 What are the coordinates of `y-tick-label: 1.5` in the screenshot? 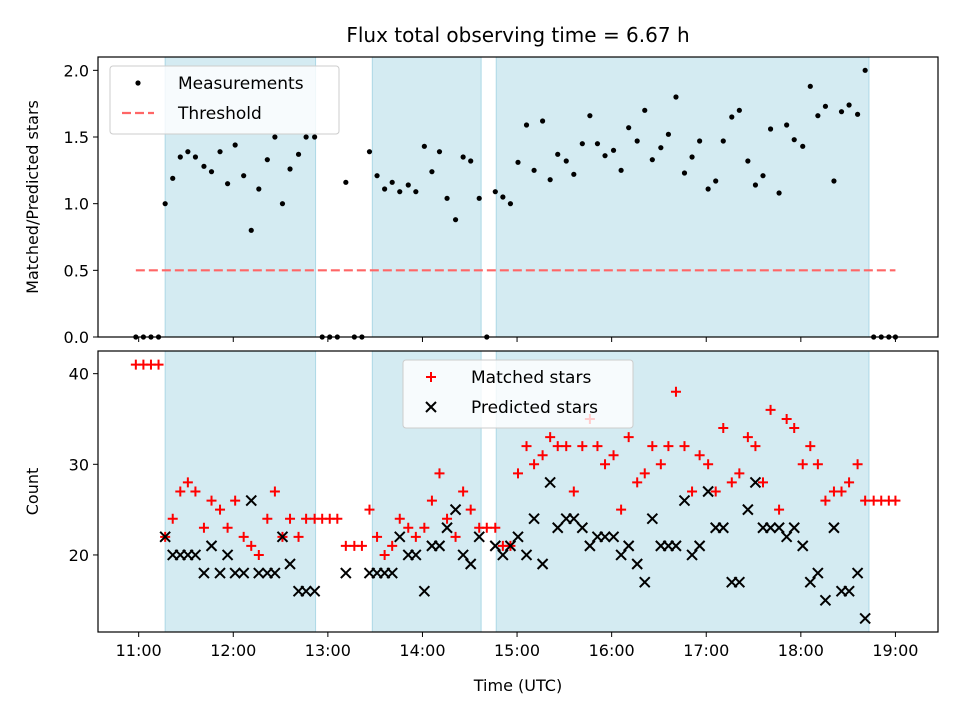 It's located at (76, 137).